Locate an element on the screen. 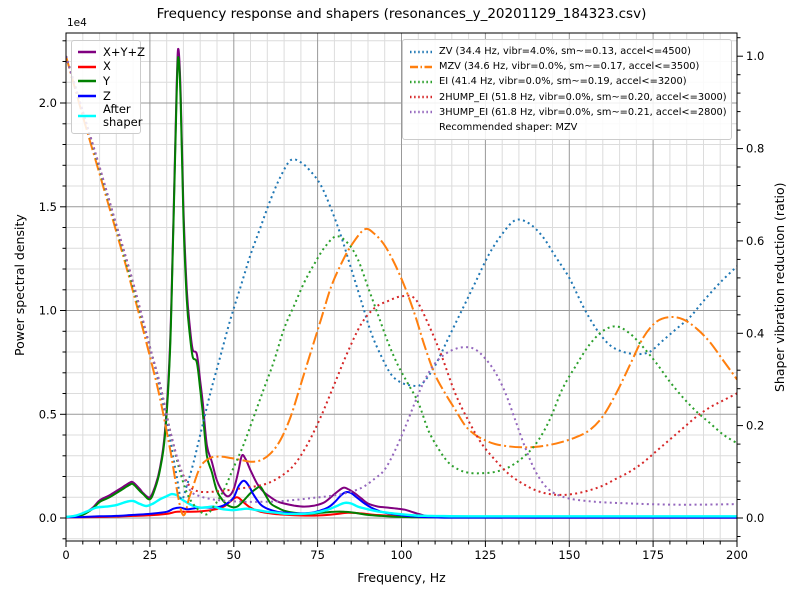  x-tick-label: 150 is located at coordinates (569, 555).